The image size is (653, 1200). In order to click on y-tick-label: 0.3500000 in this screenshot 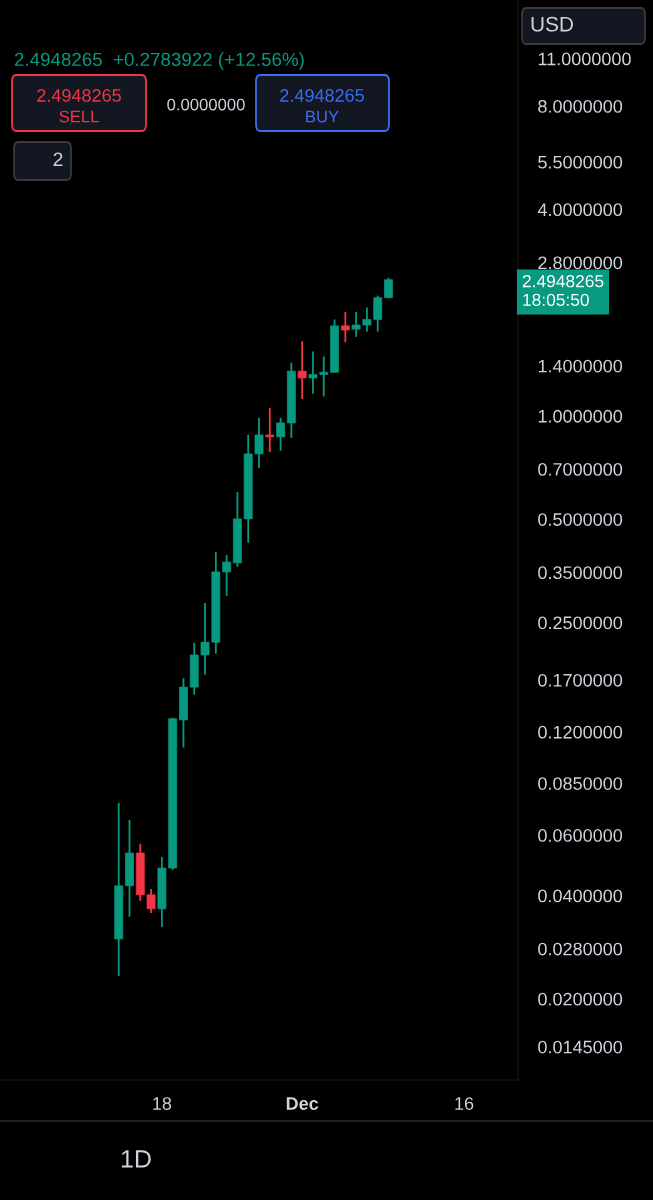, I will do `click(580, 573)`.